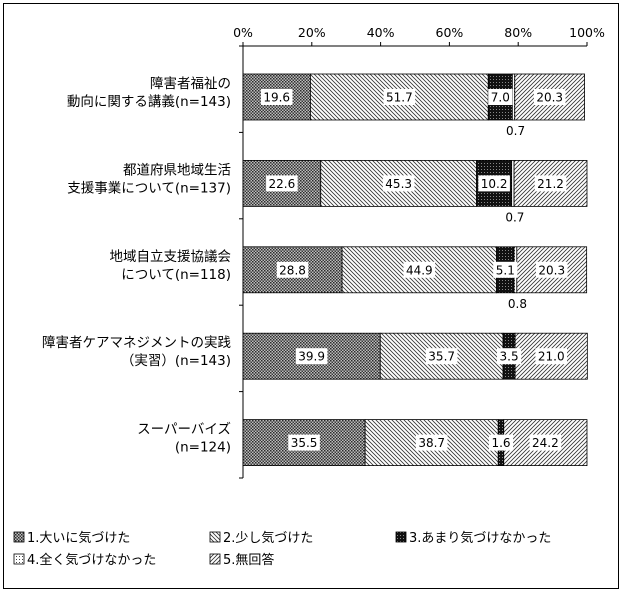 This screenshot has width=624, height=594. I want to click on data-label: 21.2, so click(550, 184).